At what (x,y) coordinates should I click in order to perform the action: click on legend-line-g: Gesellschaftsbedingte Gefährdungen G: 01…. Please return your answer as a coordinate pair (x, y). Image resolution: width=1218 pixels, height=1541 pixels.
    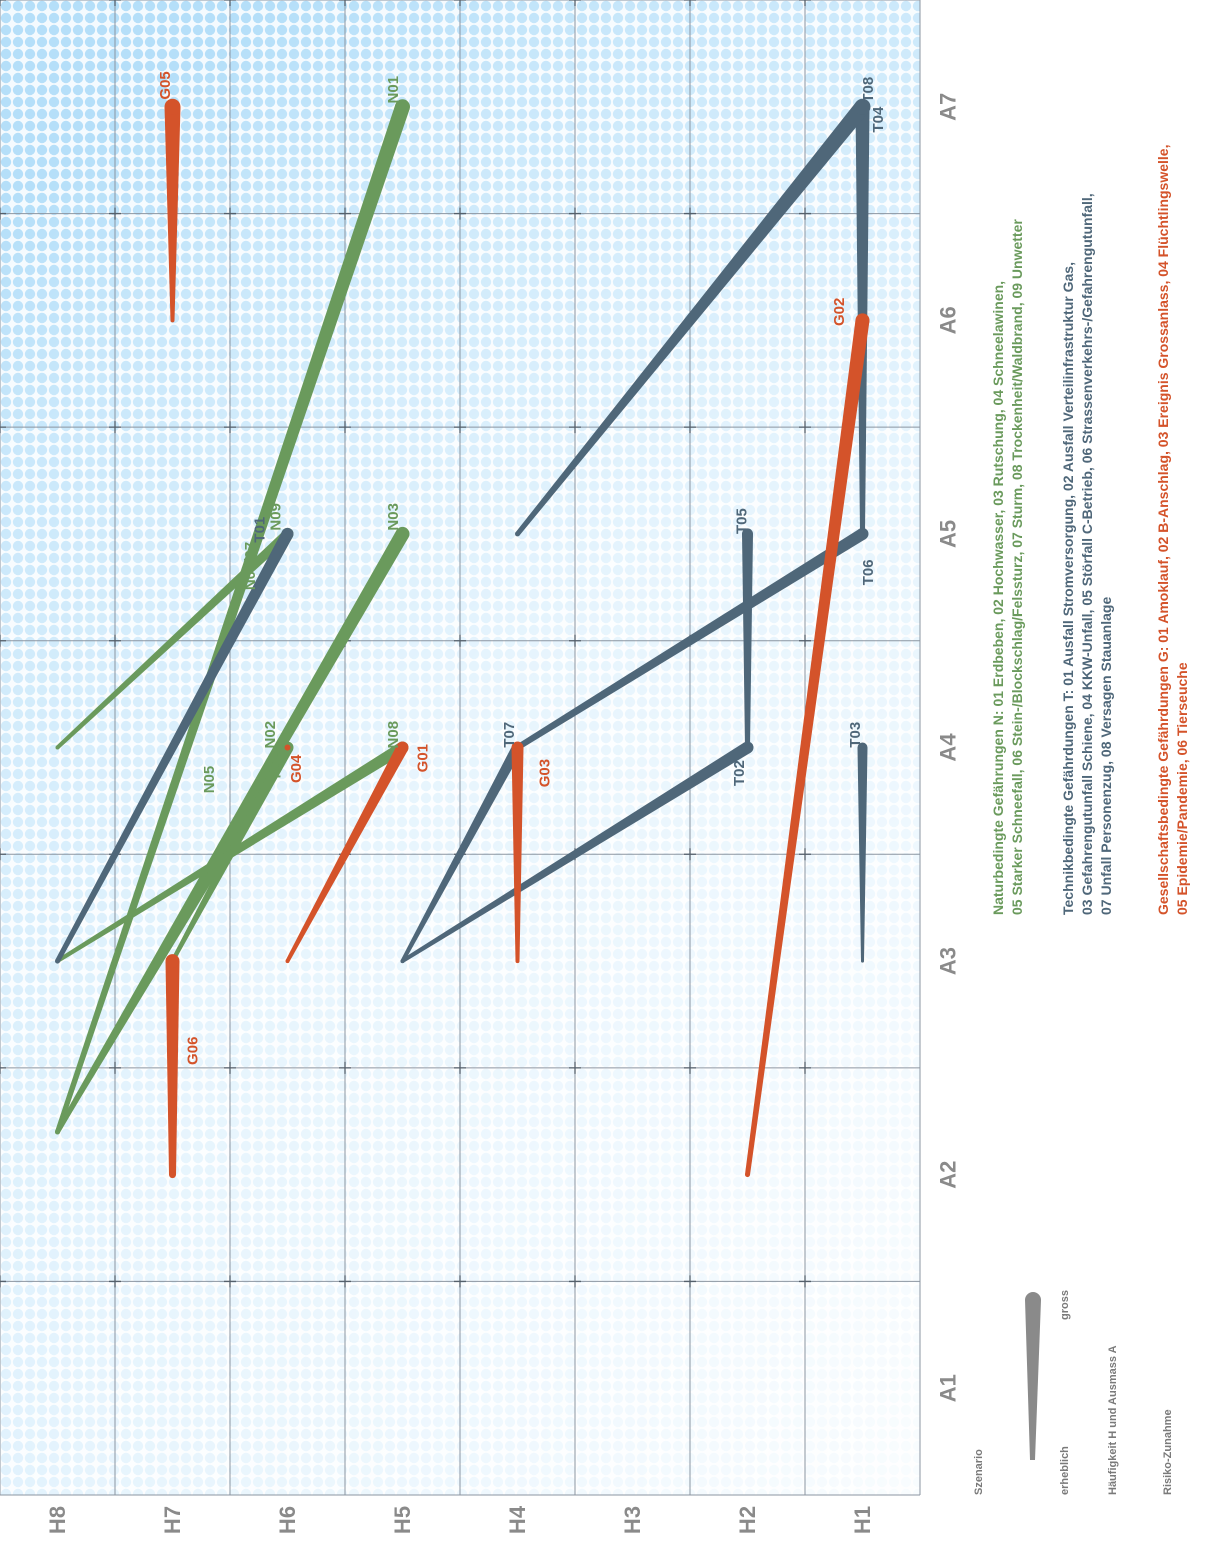
    Looking at the image, I should click on (1163, 530).